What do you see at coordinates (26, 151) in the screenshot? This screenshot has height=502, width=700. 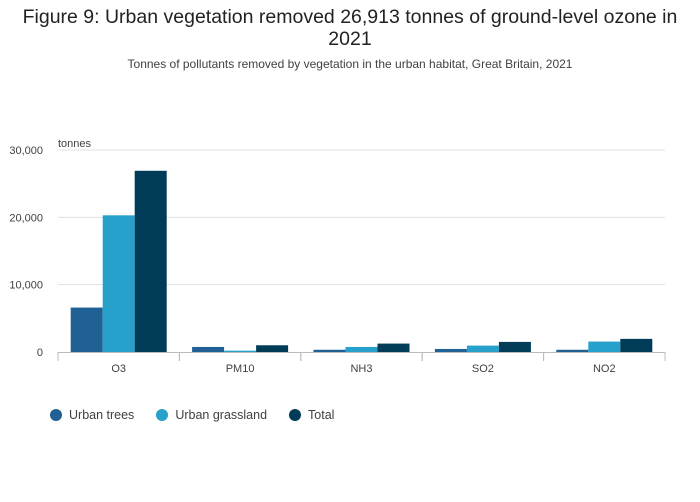 I see `y-tick-label: 30,000` at bounding box center [26, 151].